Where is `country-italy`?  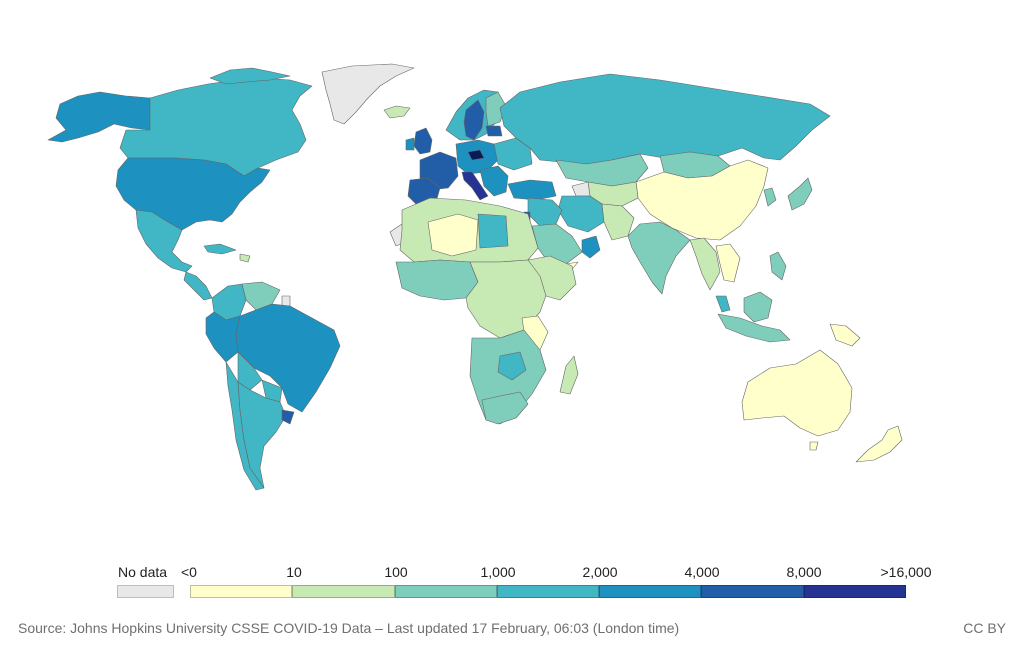 country-italy is located at coordinates (475, 186).